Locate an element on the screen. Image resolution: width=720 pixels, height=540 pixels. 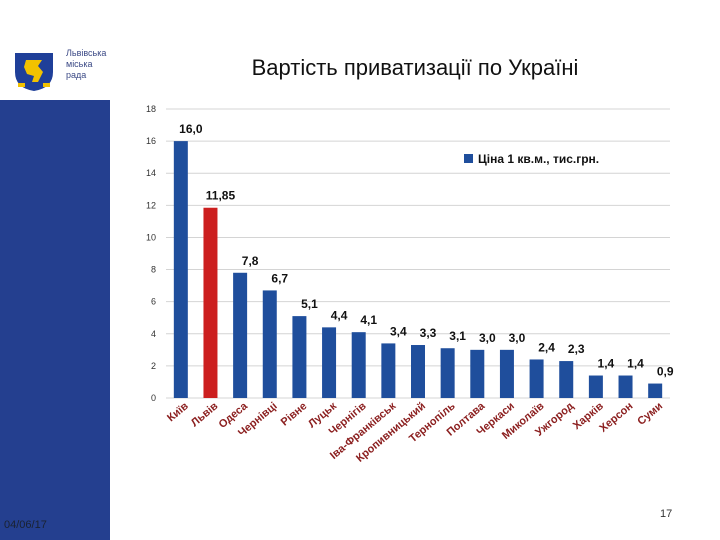
data-label: 11,85 is located at coordinates (221, 196).